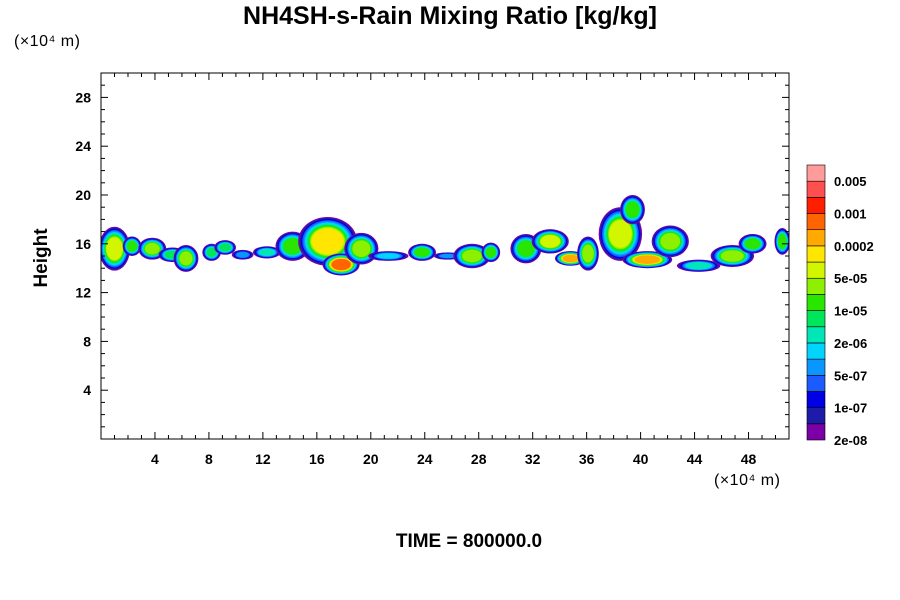 The width and height of the screenshot is (900, 600). I want to click on colorbar-label: 0.001, so click(850, 214).